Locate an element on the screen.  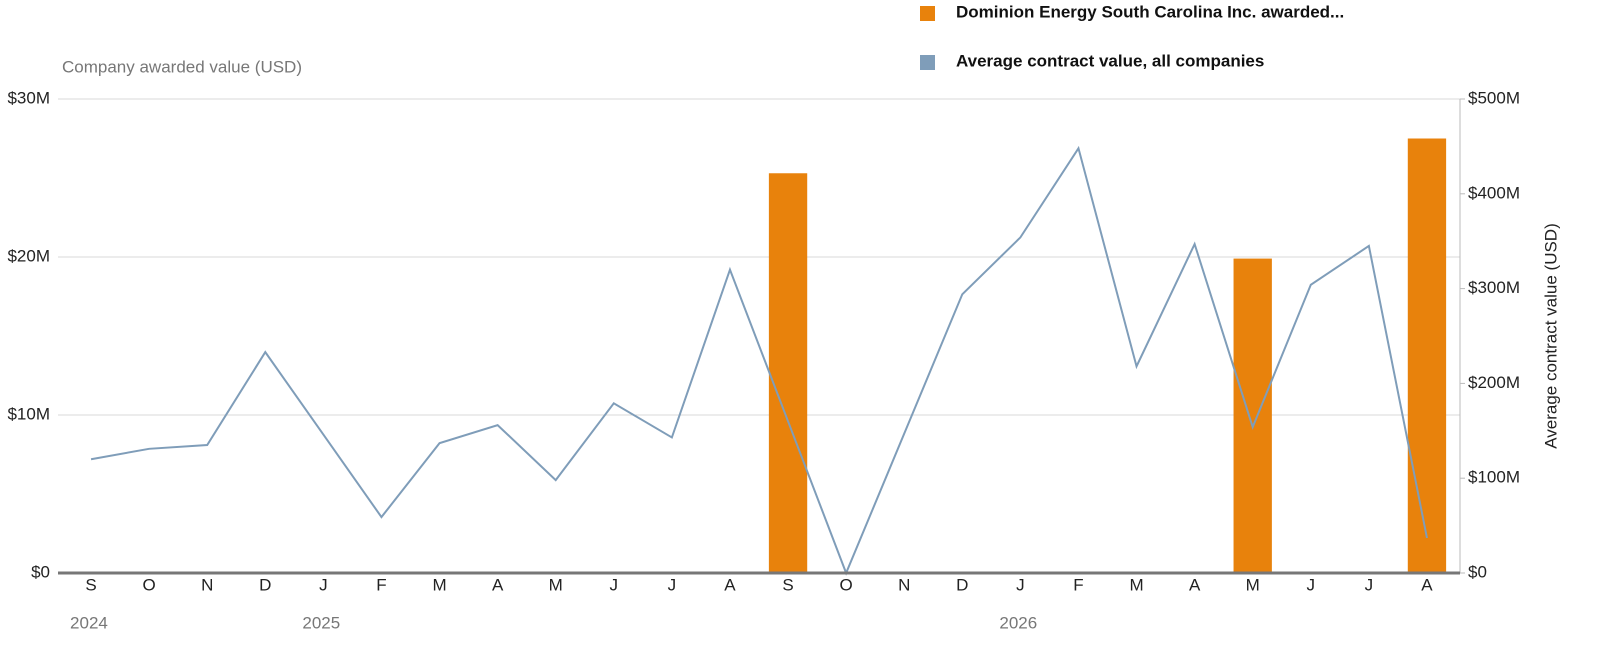
y-tick-label: $0 is located at coordinates (40, 571).